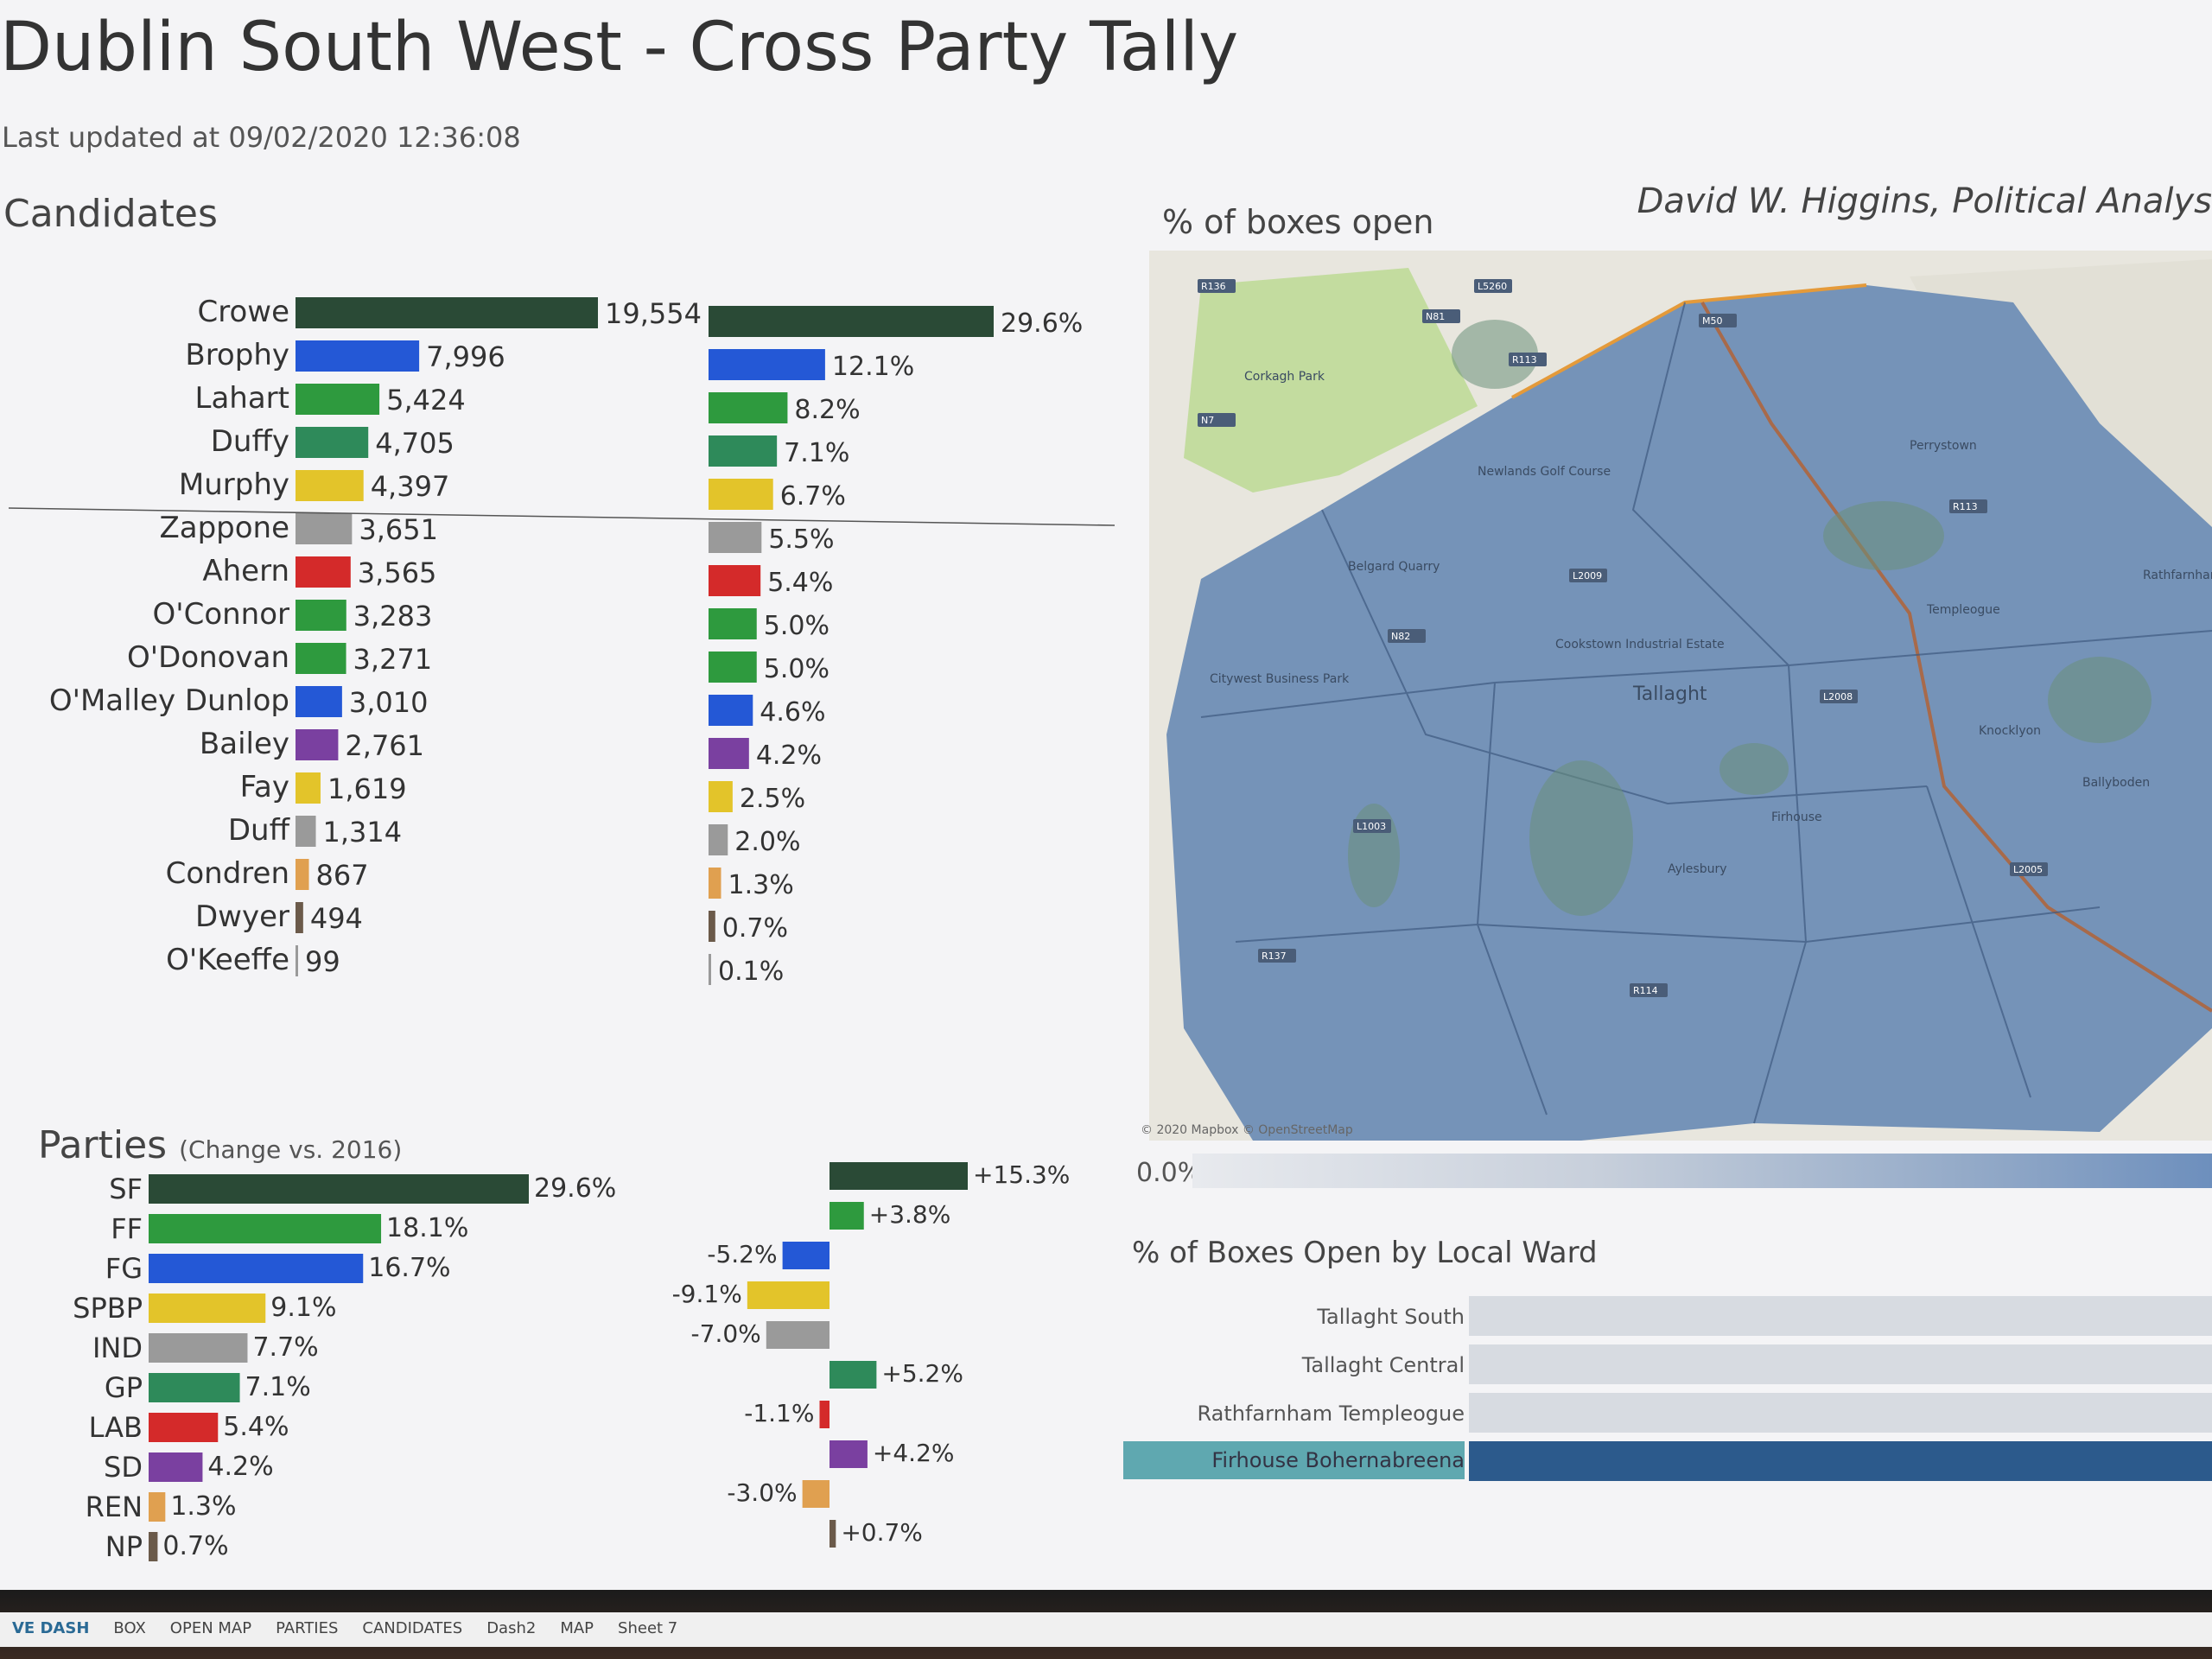 This screenshot has width=2212, height=1659. I want to click on road-shield: R136, so click(1217, 286).